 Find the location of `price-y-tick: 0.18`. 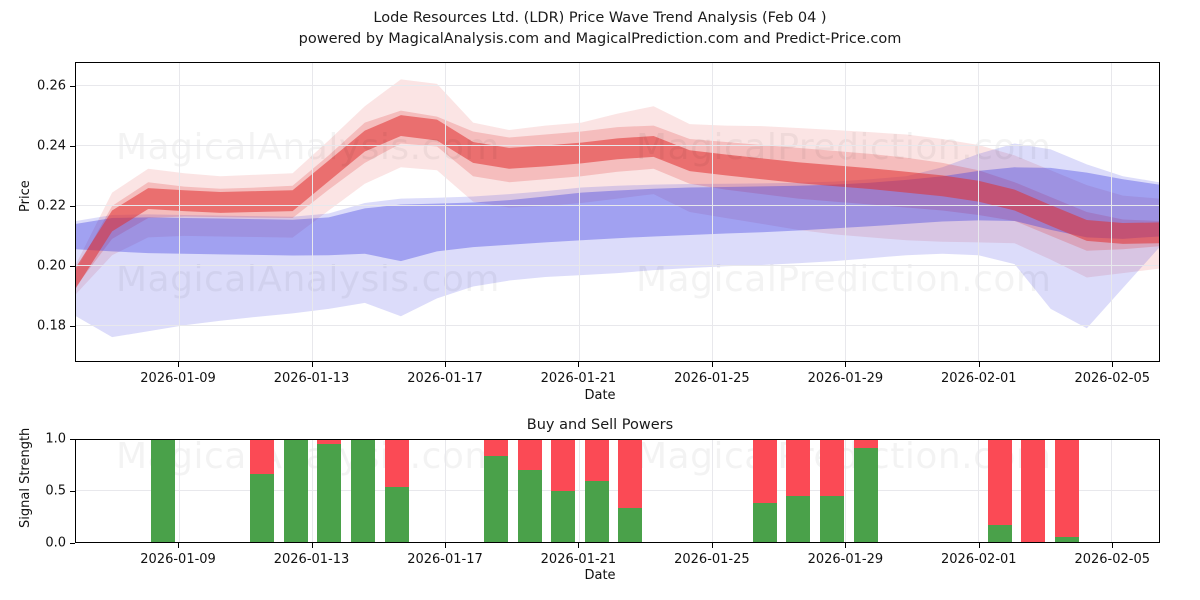

price-y-tick: 0.18 is located at coordinates (51, 326).